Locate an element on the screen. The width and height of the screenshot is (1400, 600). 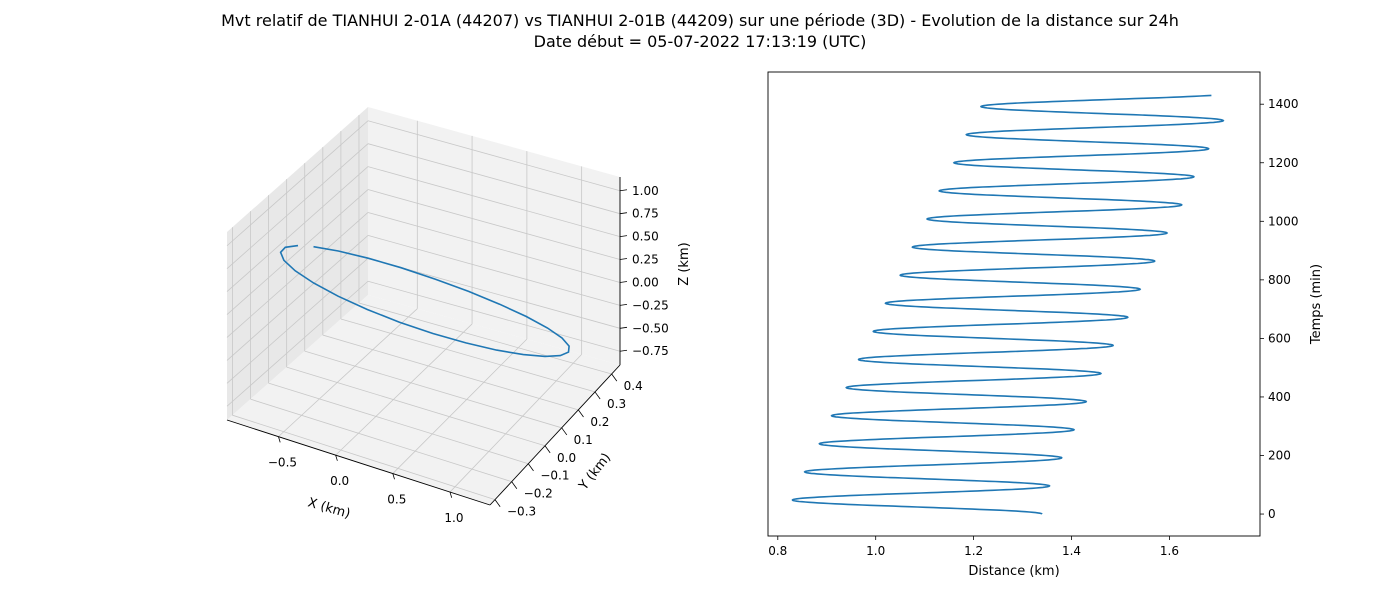
x-axis-label: Distance (km) is located at coordinates (1013, 571).